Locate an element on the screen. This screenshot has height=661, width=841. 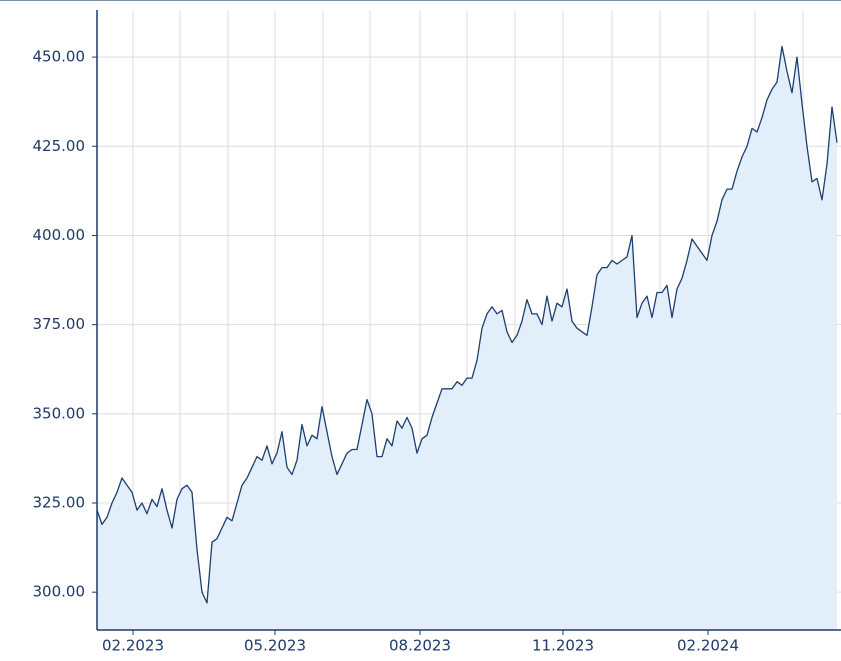
y-tick-label: 450.00 is located at coordinates (59, 57).